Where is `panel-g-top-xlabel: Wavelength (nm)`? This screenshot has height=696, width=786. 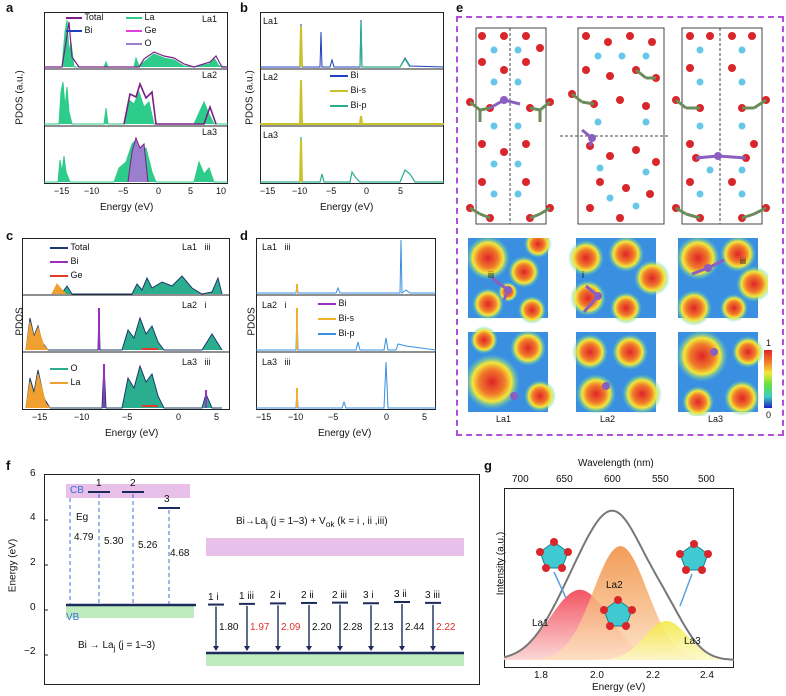 panel-g-top-xlabel: Wavelength (nm) is located at coordinates (616, 463).